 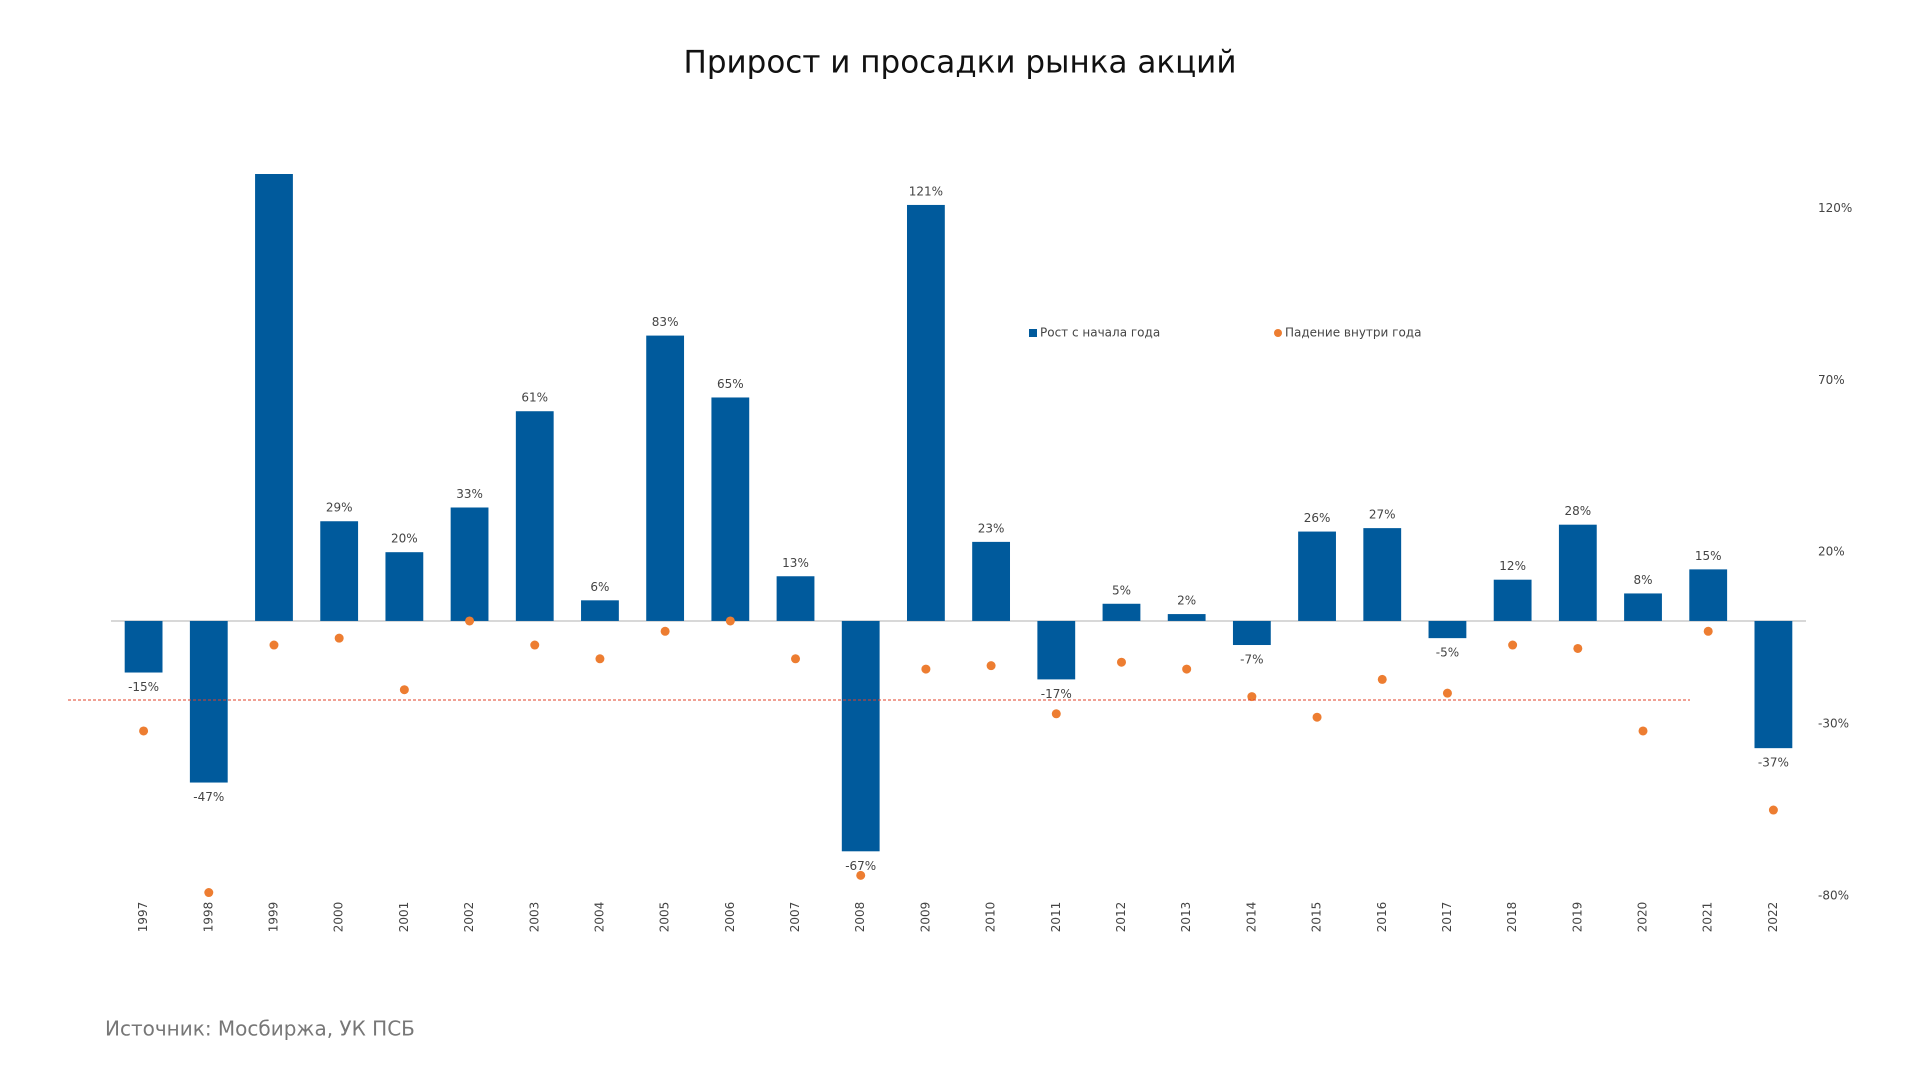 What do you see at coordinates (1643, 917) in the screenshot?
I see `x-tick-label: 2020` at bounding box center [1643, 917].